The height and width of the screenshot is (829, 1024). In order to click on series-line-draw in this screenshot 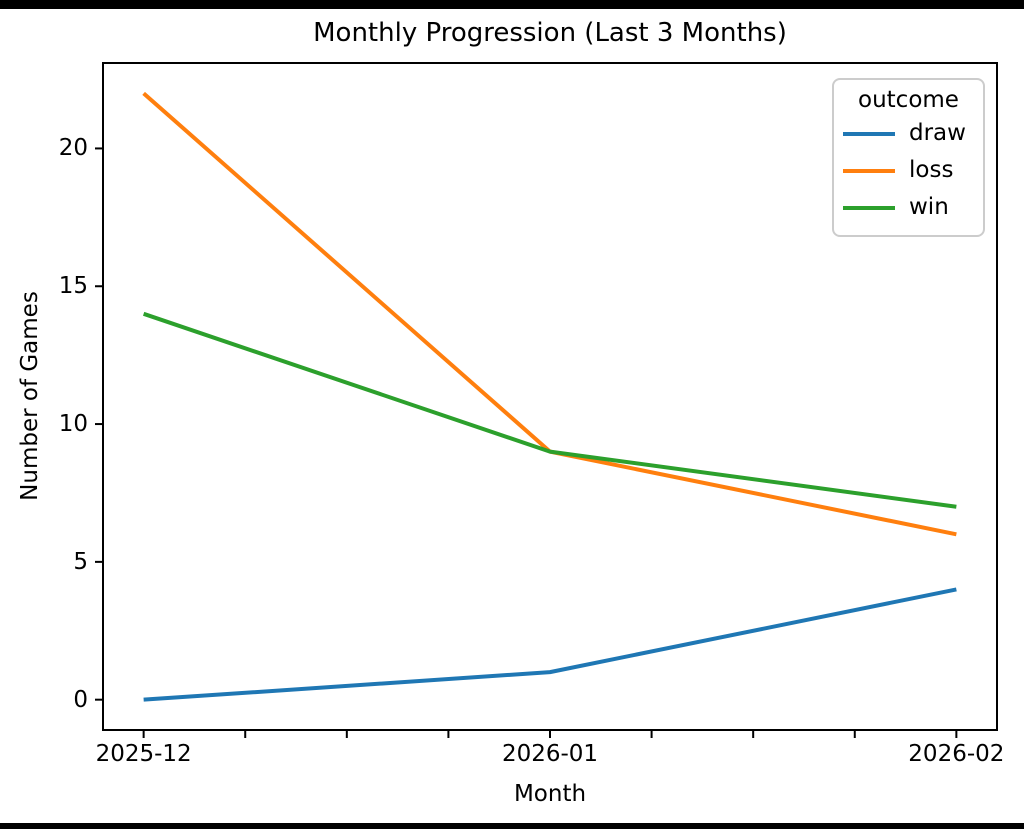, I will do `click(550, 644)`.